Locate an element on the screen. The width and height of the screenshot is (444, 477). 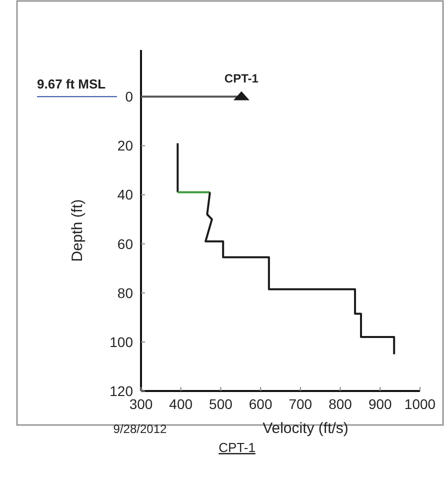
x-tick-label: 300 is located at coordinates (141, 404).